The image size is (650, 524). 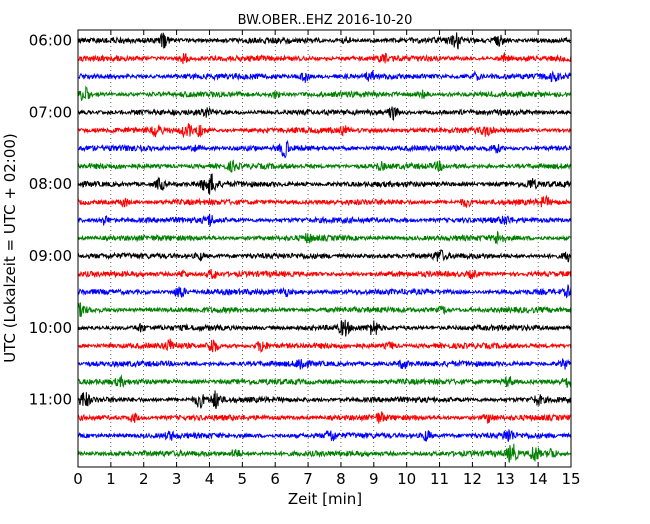 What do you see at coordinates (472, 479) in the screenshot?
I see `x-tick-label: 12` at bounding box center [472, 479].